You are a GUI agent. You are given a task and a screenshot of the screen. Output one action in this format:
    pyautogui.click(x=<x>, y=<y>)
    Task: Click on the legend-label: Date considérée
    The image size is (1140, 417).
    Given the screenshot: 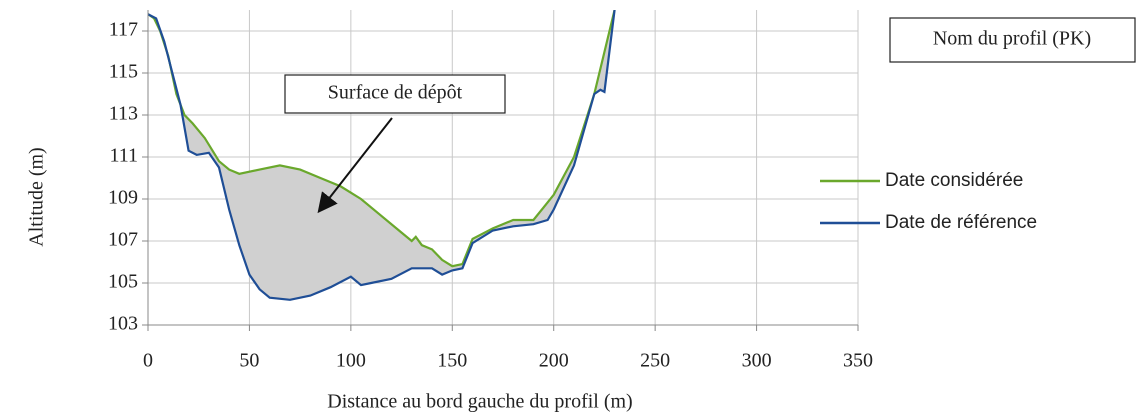 What is the action you would take?
    pyautogui.click(x=954, y=180)
    